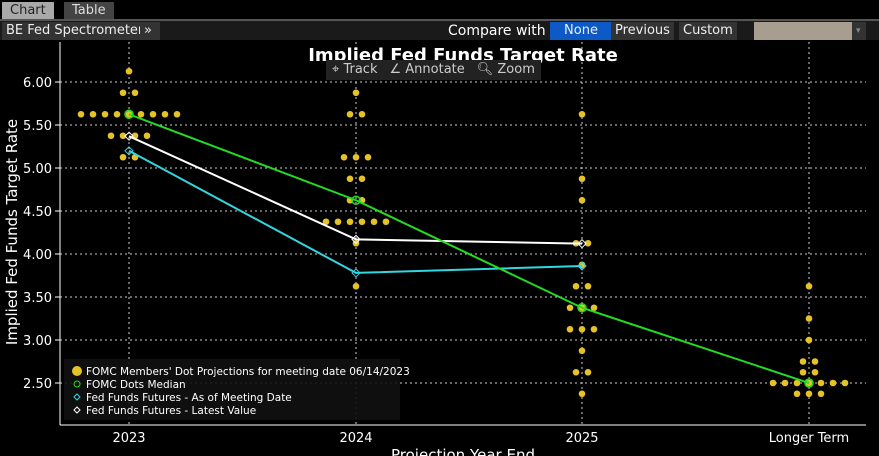 This screenshot has height=456, width=879. What do you see at coordinates (809, 438) in the screenshot?
I see `x-tick-label: Longer Term` at bounding box center [809, 438].